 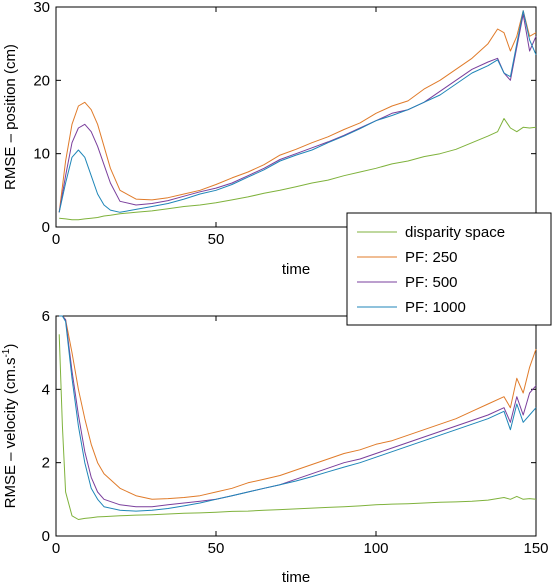 I want to click on y-axis-label: RMSE – position (cm), so click(x=10, y=117).